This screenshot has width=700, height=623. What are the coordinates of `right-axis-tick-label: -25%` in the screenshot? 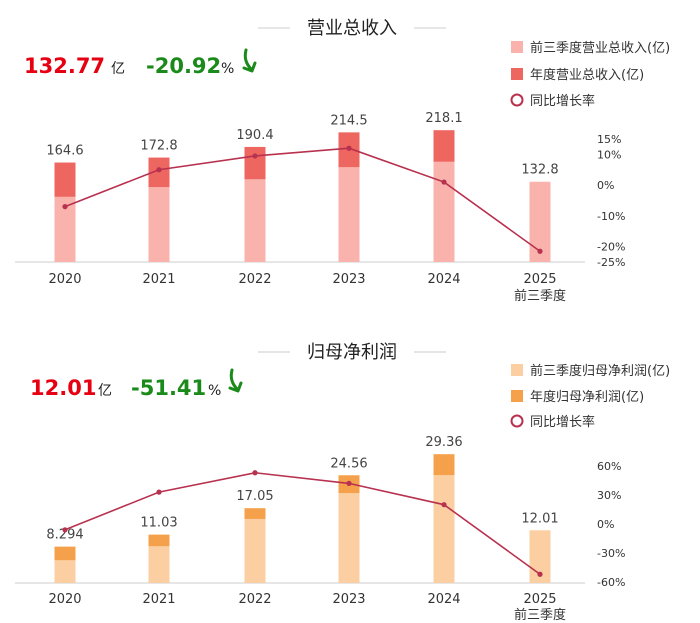 It's located at (611, 262).